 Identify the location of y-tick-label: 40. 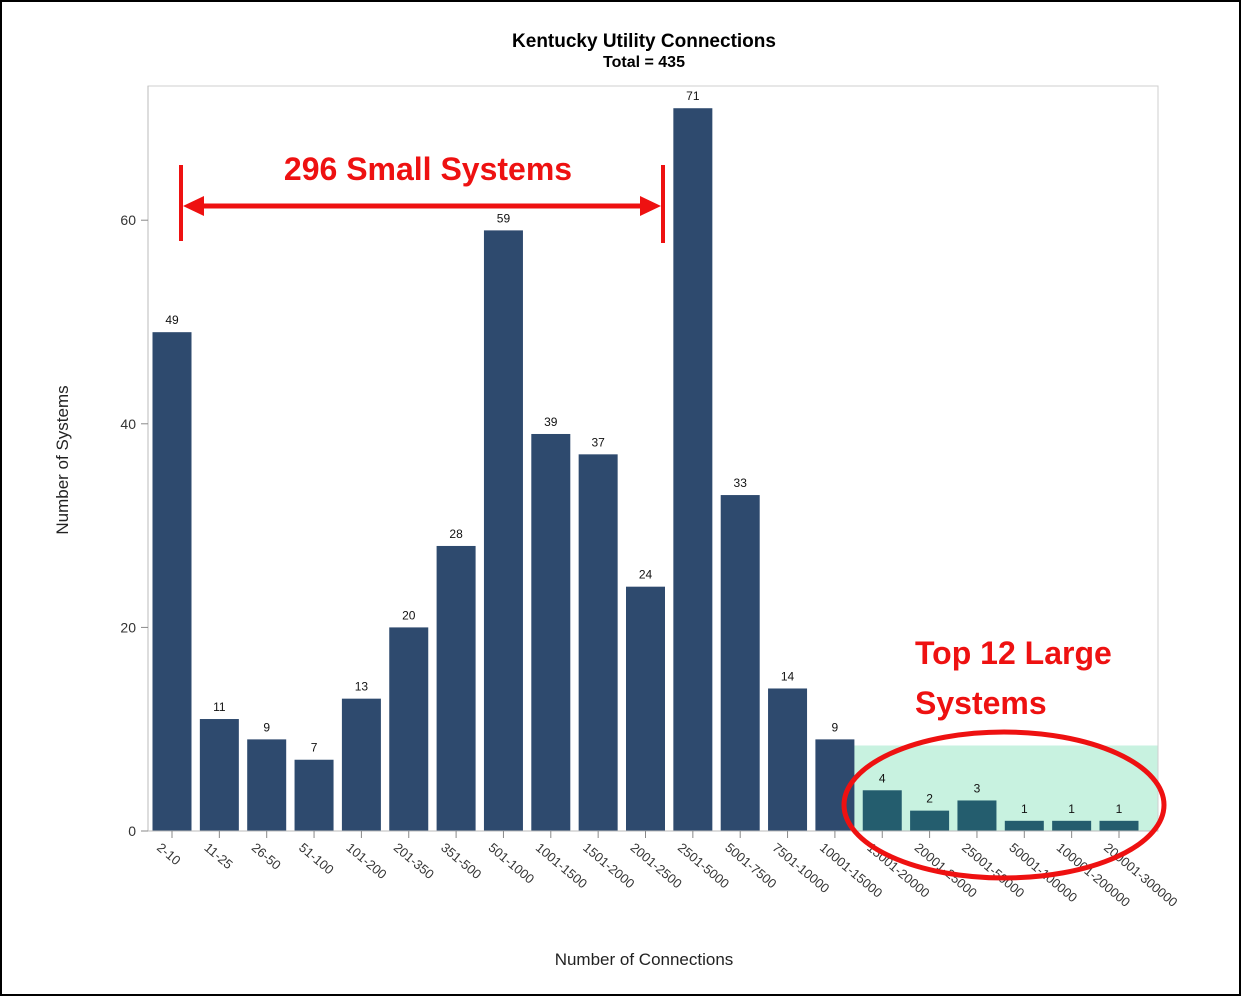
(128, 424).